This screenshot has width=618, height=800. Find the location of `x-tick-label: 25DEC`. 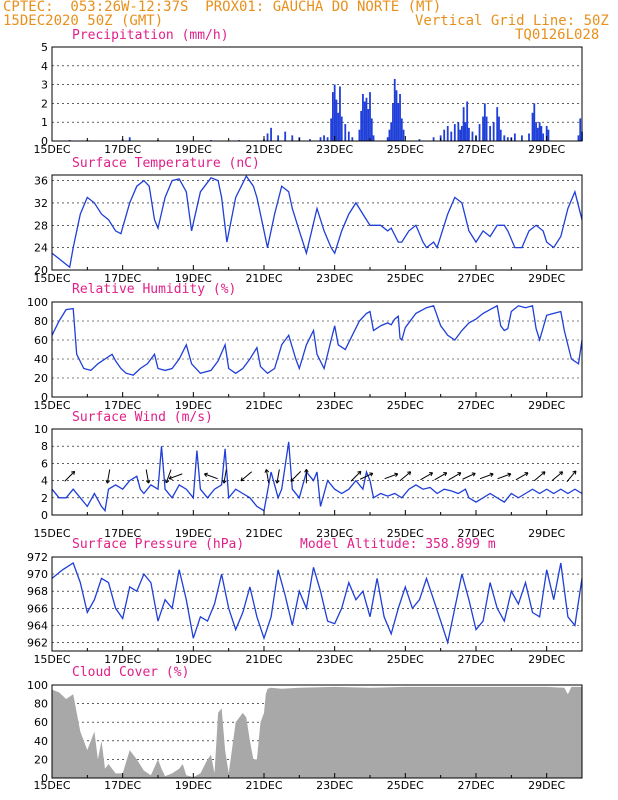

x-tick-label: 25DEC is located at coordinates (405, 533).